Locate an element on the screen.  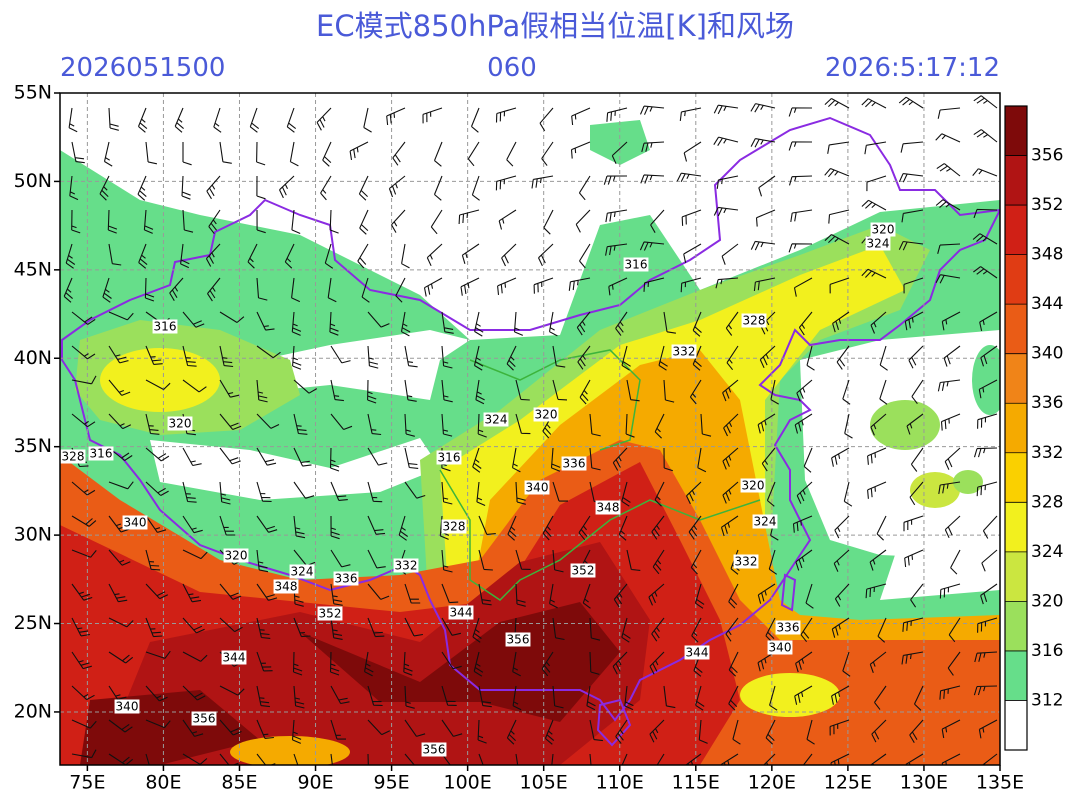
contour-label: 316 is located at coordinates (636, 265).